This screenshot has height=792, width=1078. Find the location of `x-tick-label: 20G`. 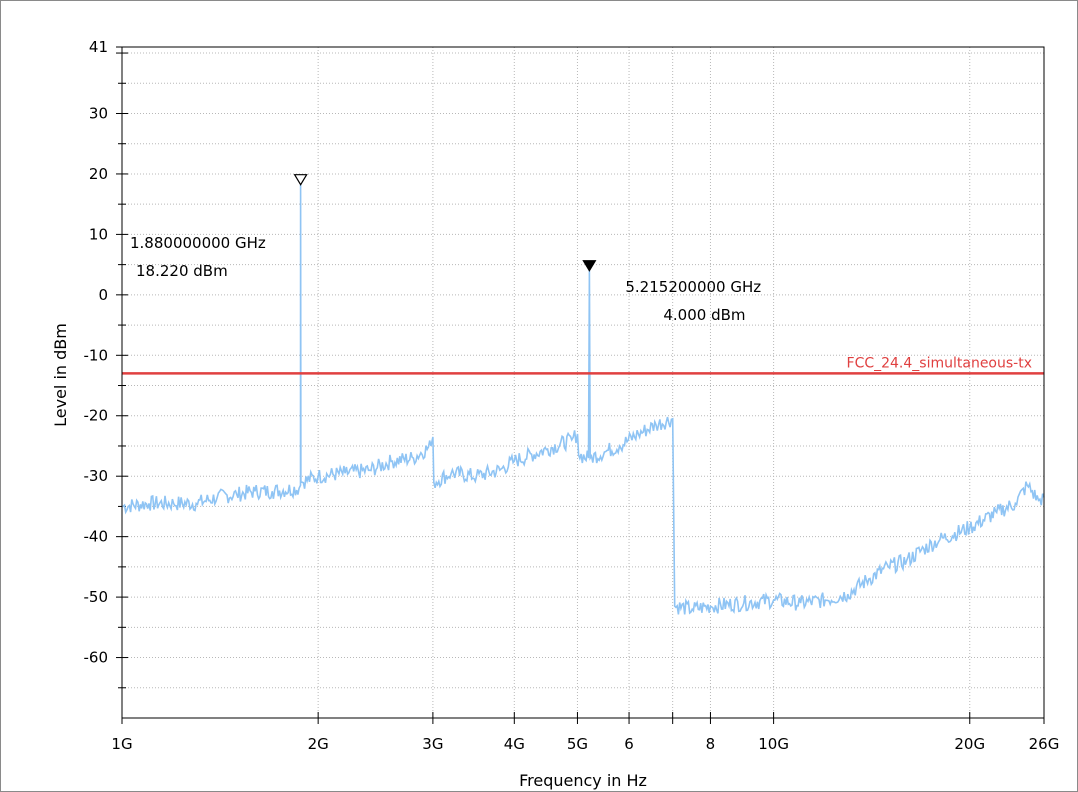

x-tick-label: 20G is located at coordinates (969, 744).